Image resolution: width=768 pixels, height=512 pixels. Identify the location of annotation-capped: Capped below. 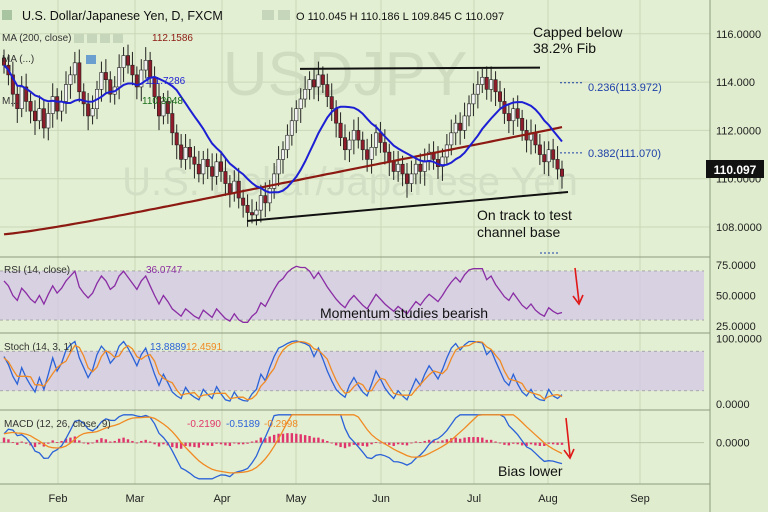
(578, 32).